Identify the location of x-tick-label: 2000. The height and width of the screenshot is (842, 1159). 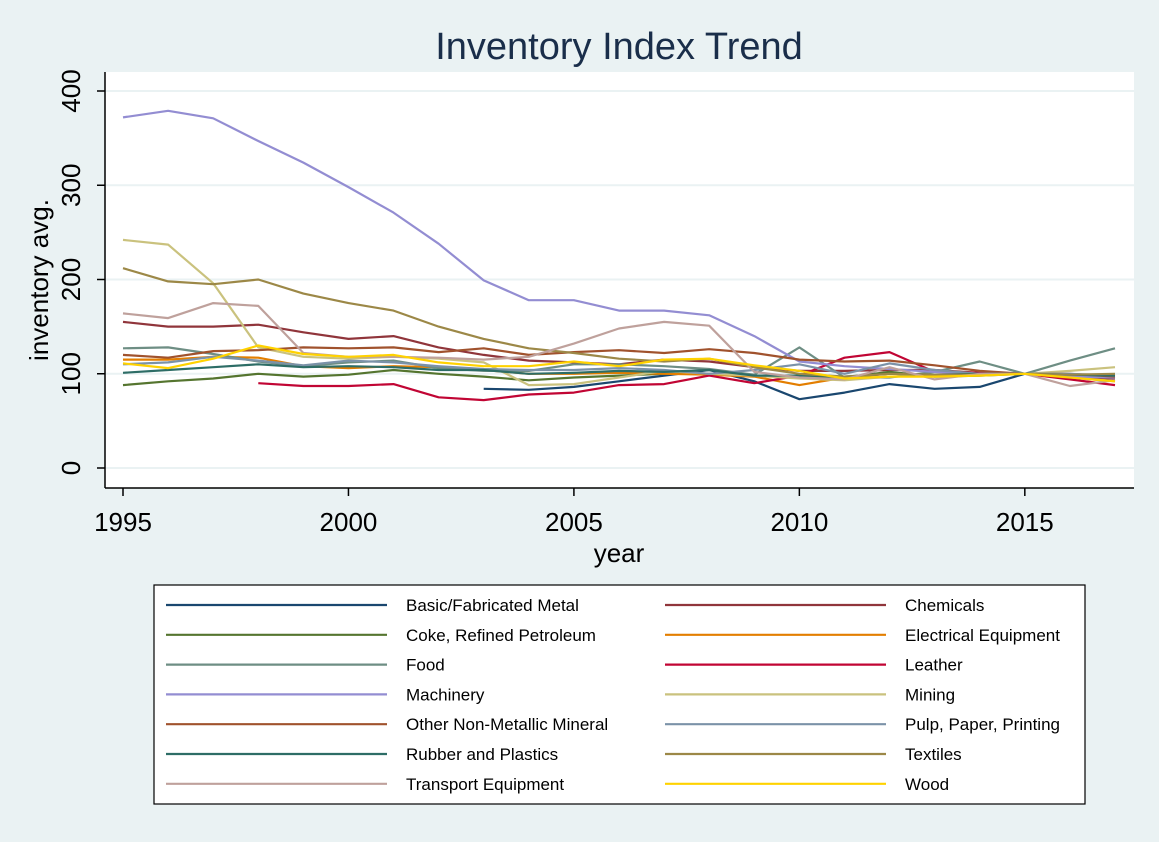
(349, 522).